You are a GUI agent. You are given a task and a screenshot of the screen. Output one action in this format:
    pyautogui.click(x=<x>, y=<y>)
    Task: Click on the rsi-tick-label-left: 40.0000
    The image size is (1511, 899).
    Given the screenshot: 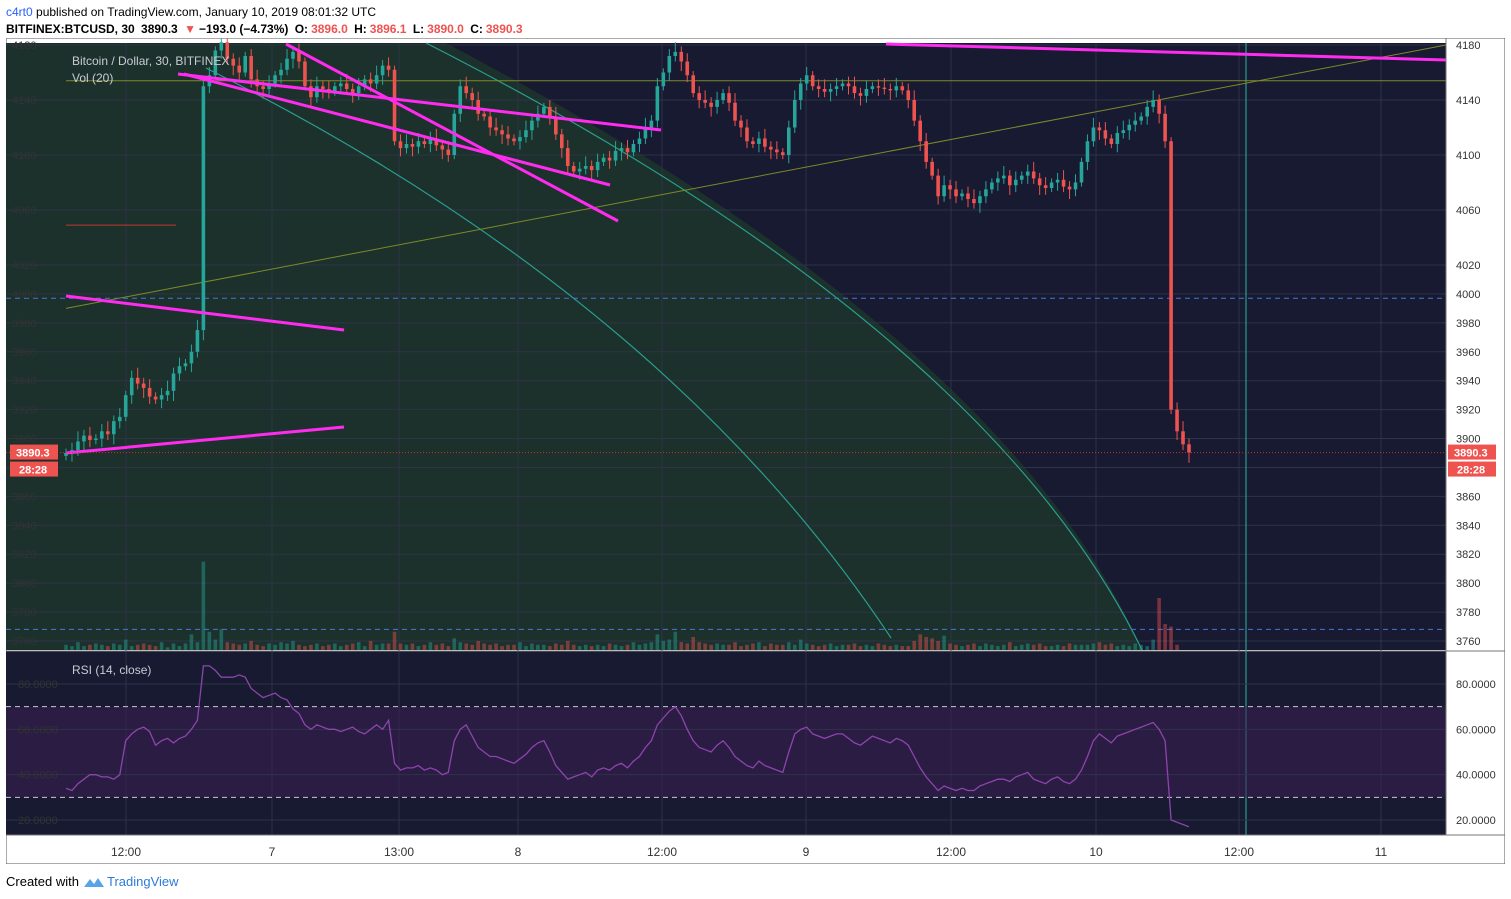 What is the action you would take?
    pyautogui.click(x=38, y=776)
    